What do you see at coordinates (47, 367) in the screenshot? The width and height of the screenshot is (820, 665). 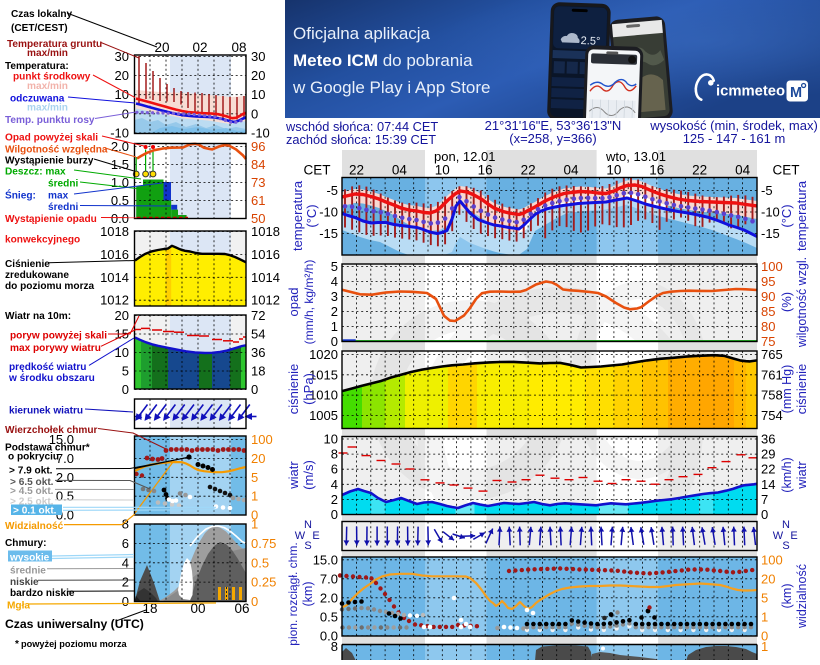 I see `svg-text: prędkość wiatru` at bounding box center [47, 367].